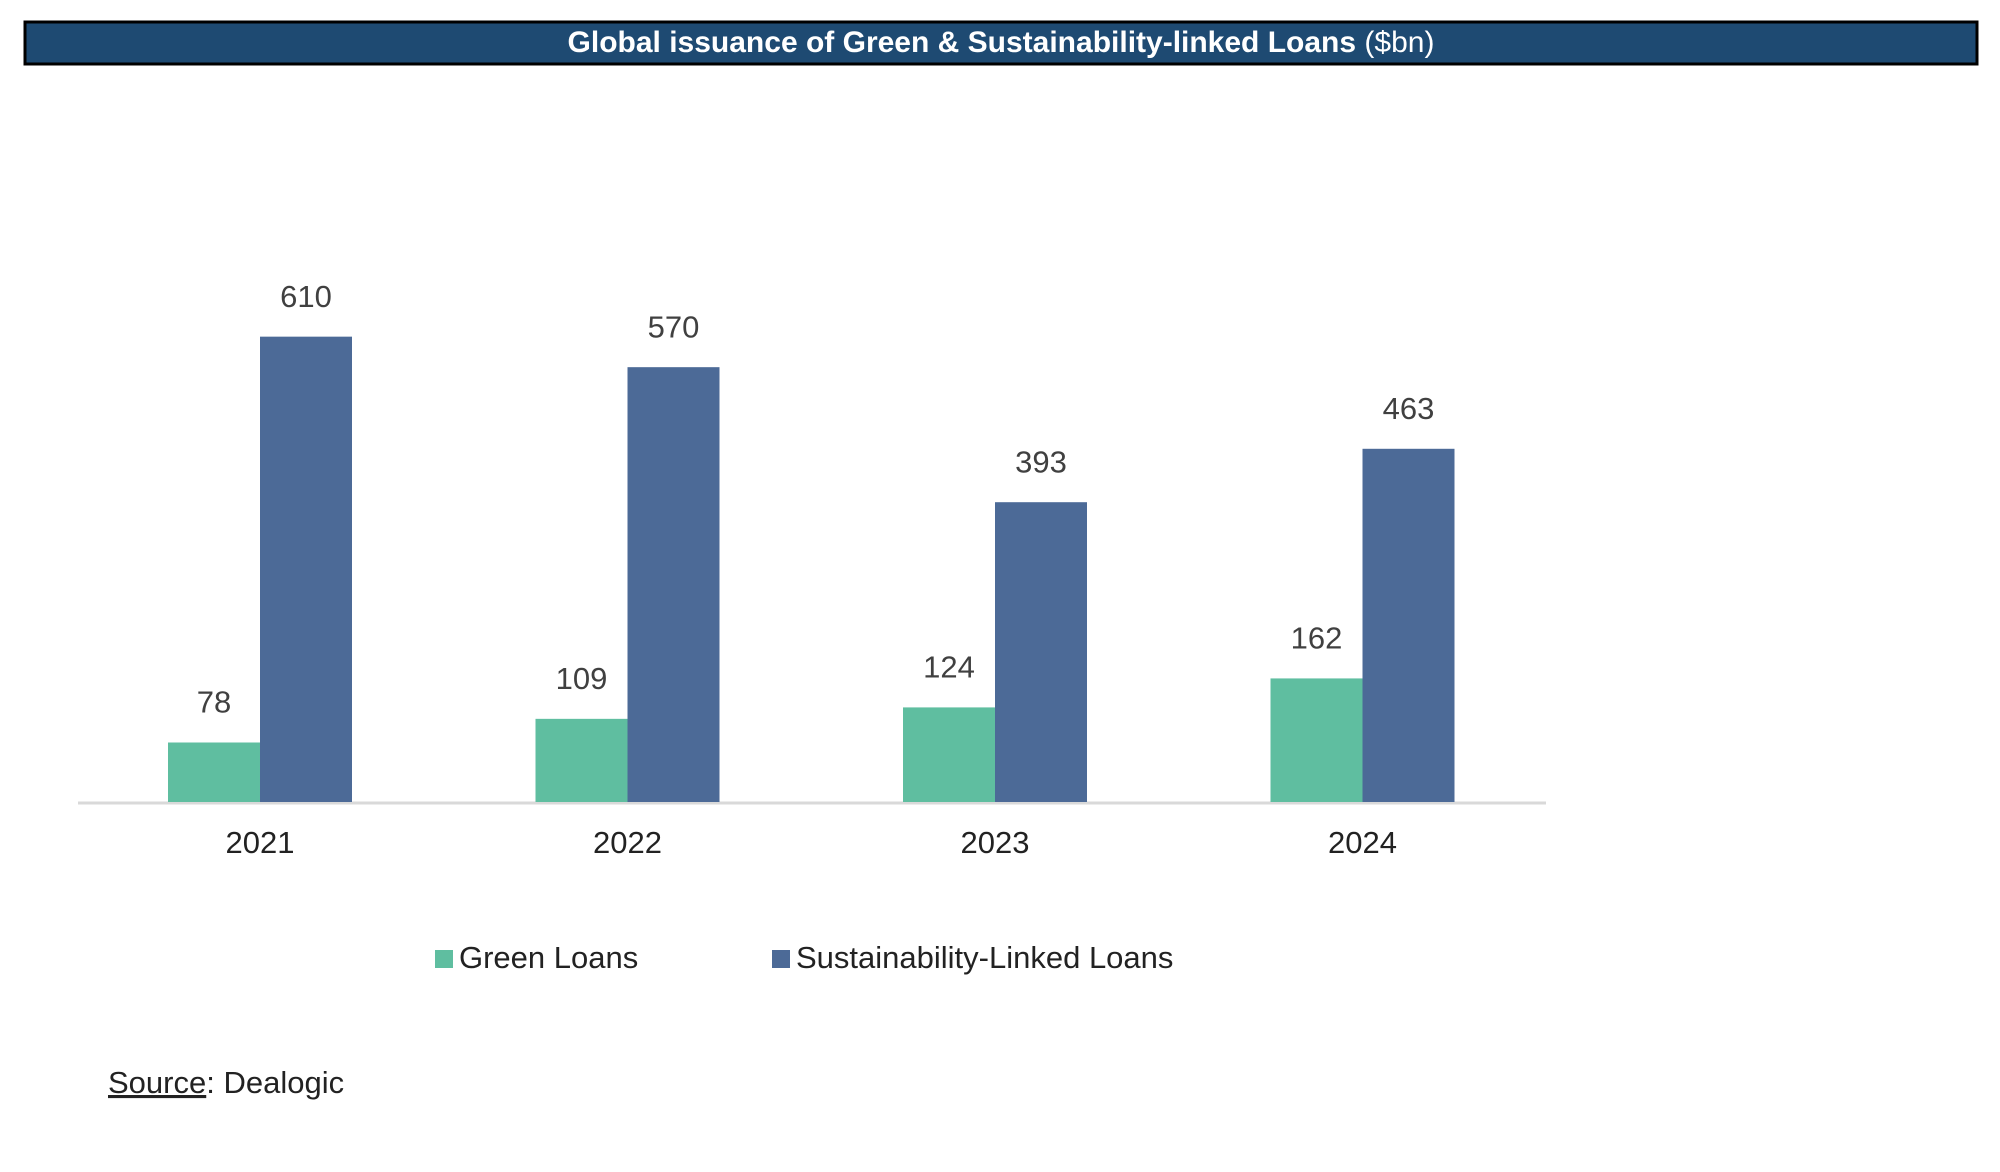 This screenshot has height=1172, width=2000. I want to click on x-tick-label: 2024, so click(1362, 842).